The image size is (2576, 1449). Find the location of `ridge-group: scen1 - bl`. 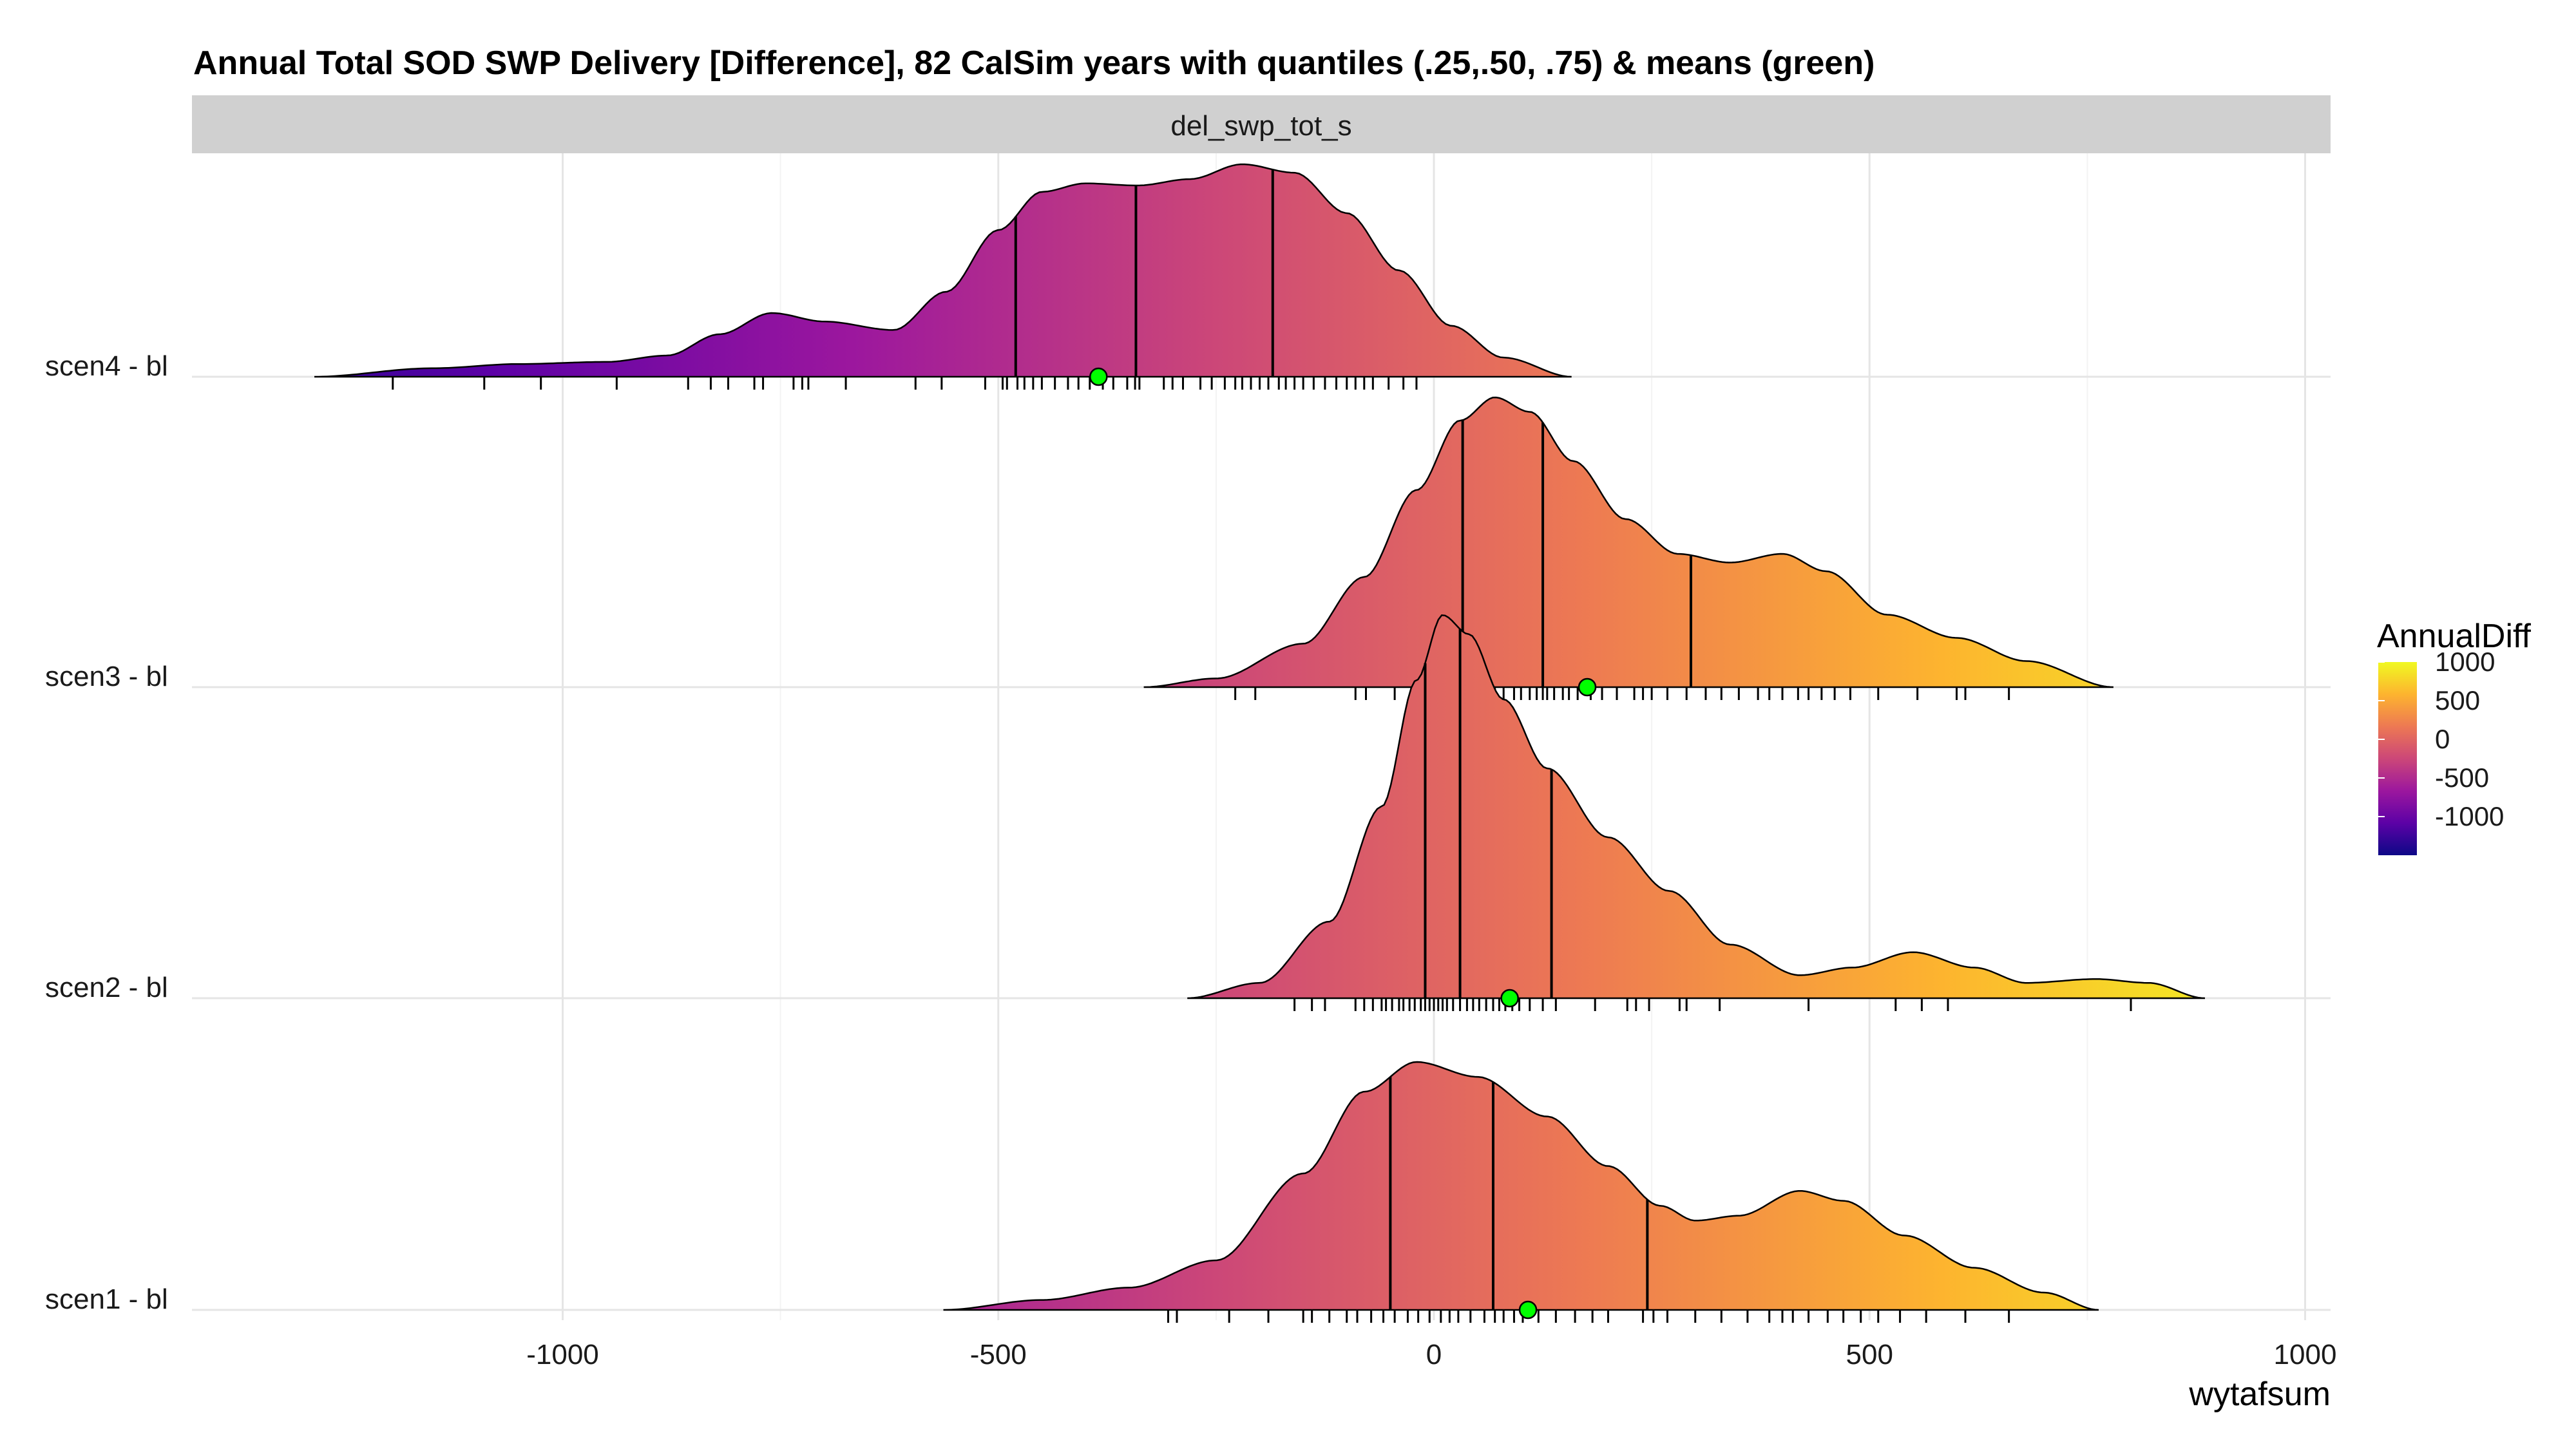

ridge-group: scen1 - bl is located at coordinates (1072, 1192).